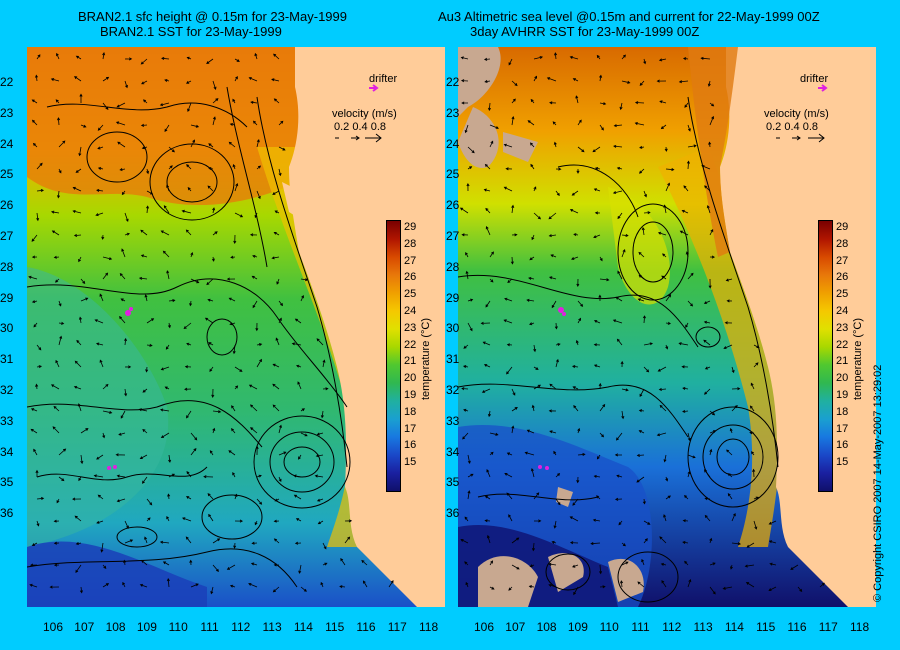 The width and height of the screenshot is (900, 650). I want to click on right-lat-label: 33, so click(453, 420).